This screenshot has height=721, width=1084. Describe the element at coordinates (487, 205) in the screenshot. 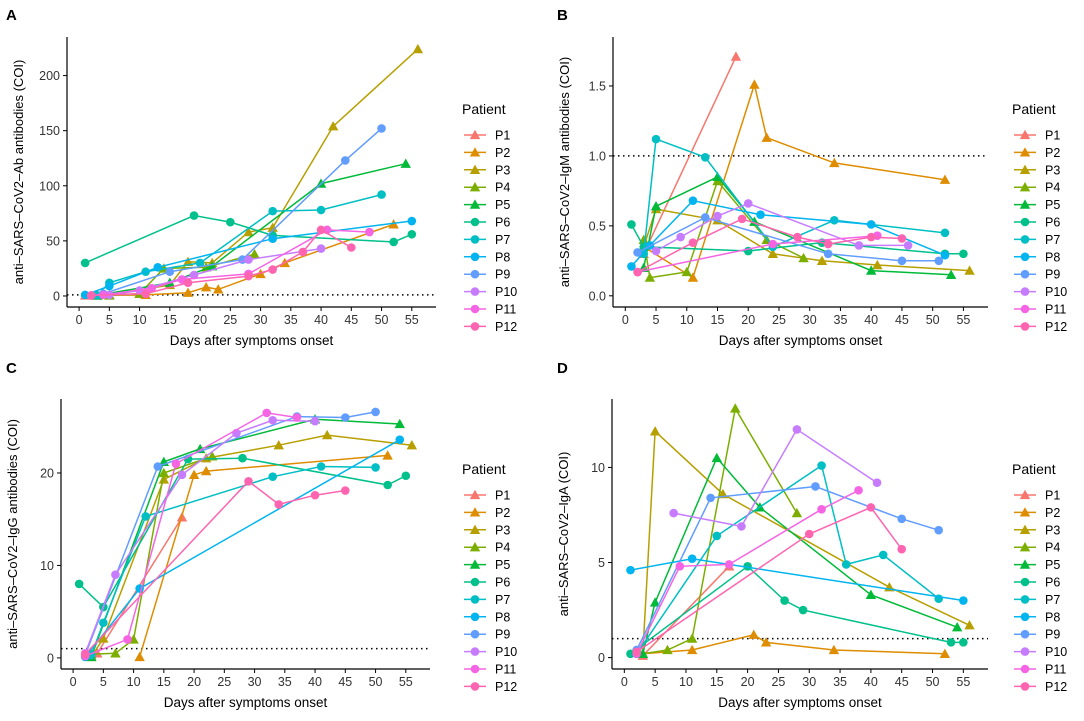

I see `legend-item-p5: P5` at that location.